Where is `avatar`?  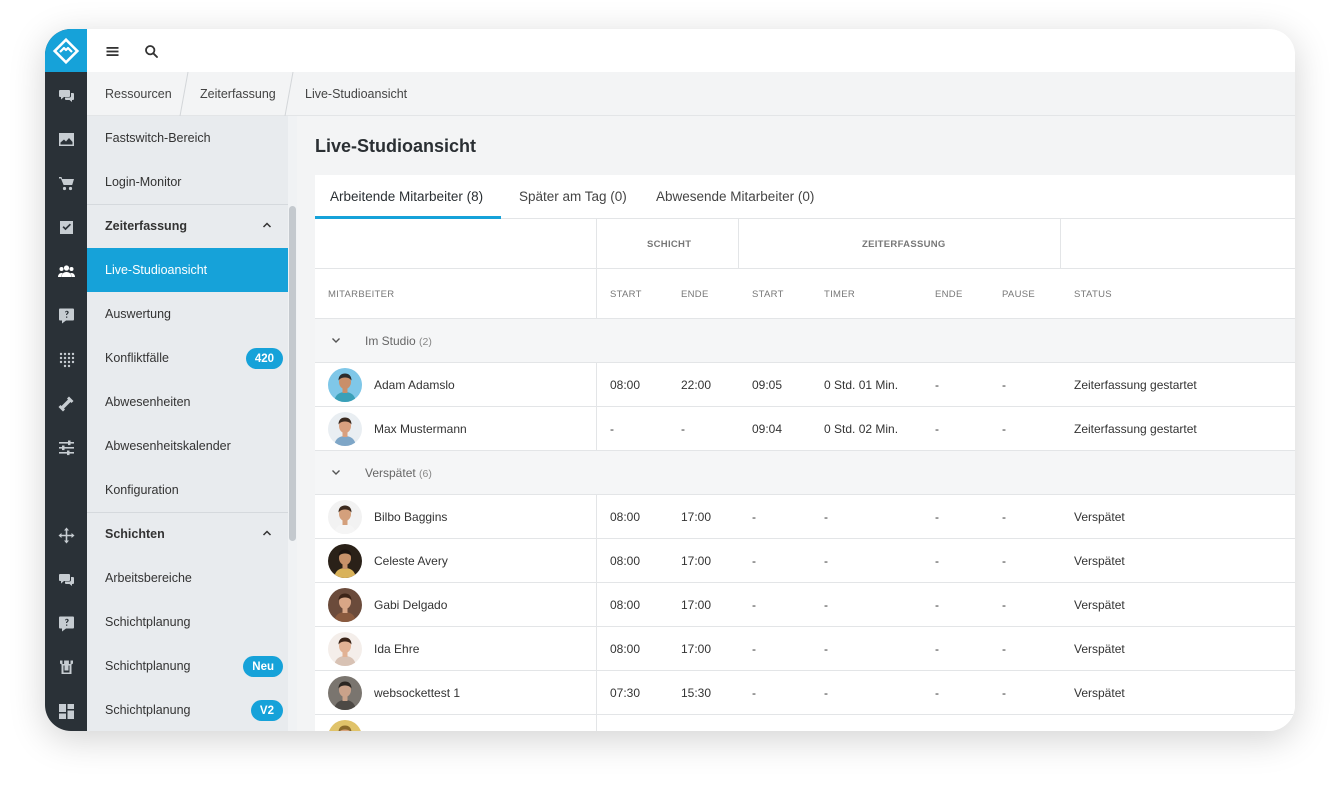
avatar is located at coordinates (345, 429).